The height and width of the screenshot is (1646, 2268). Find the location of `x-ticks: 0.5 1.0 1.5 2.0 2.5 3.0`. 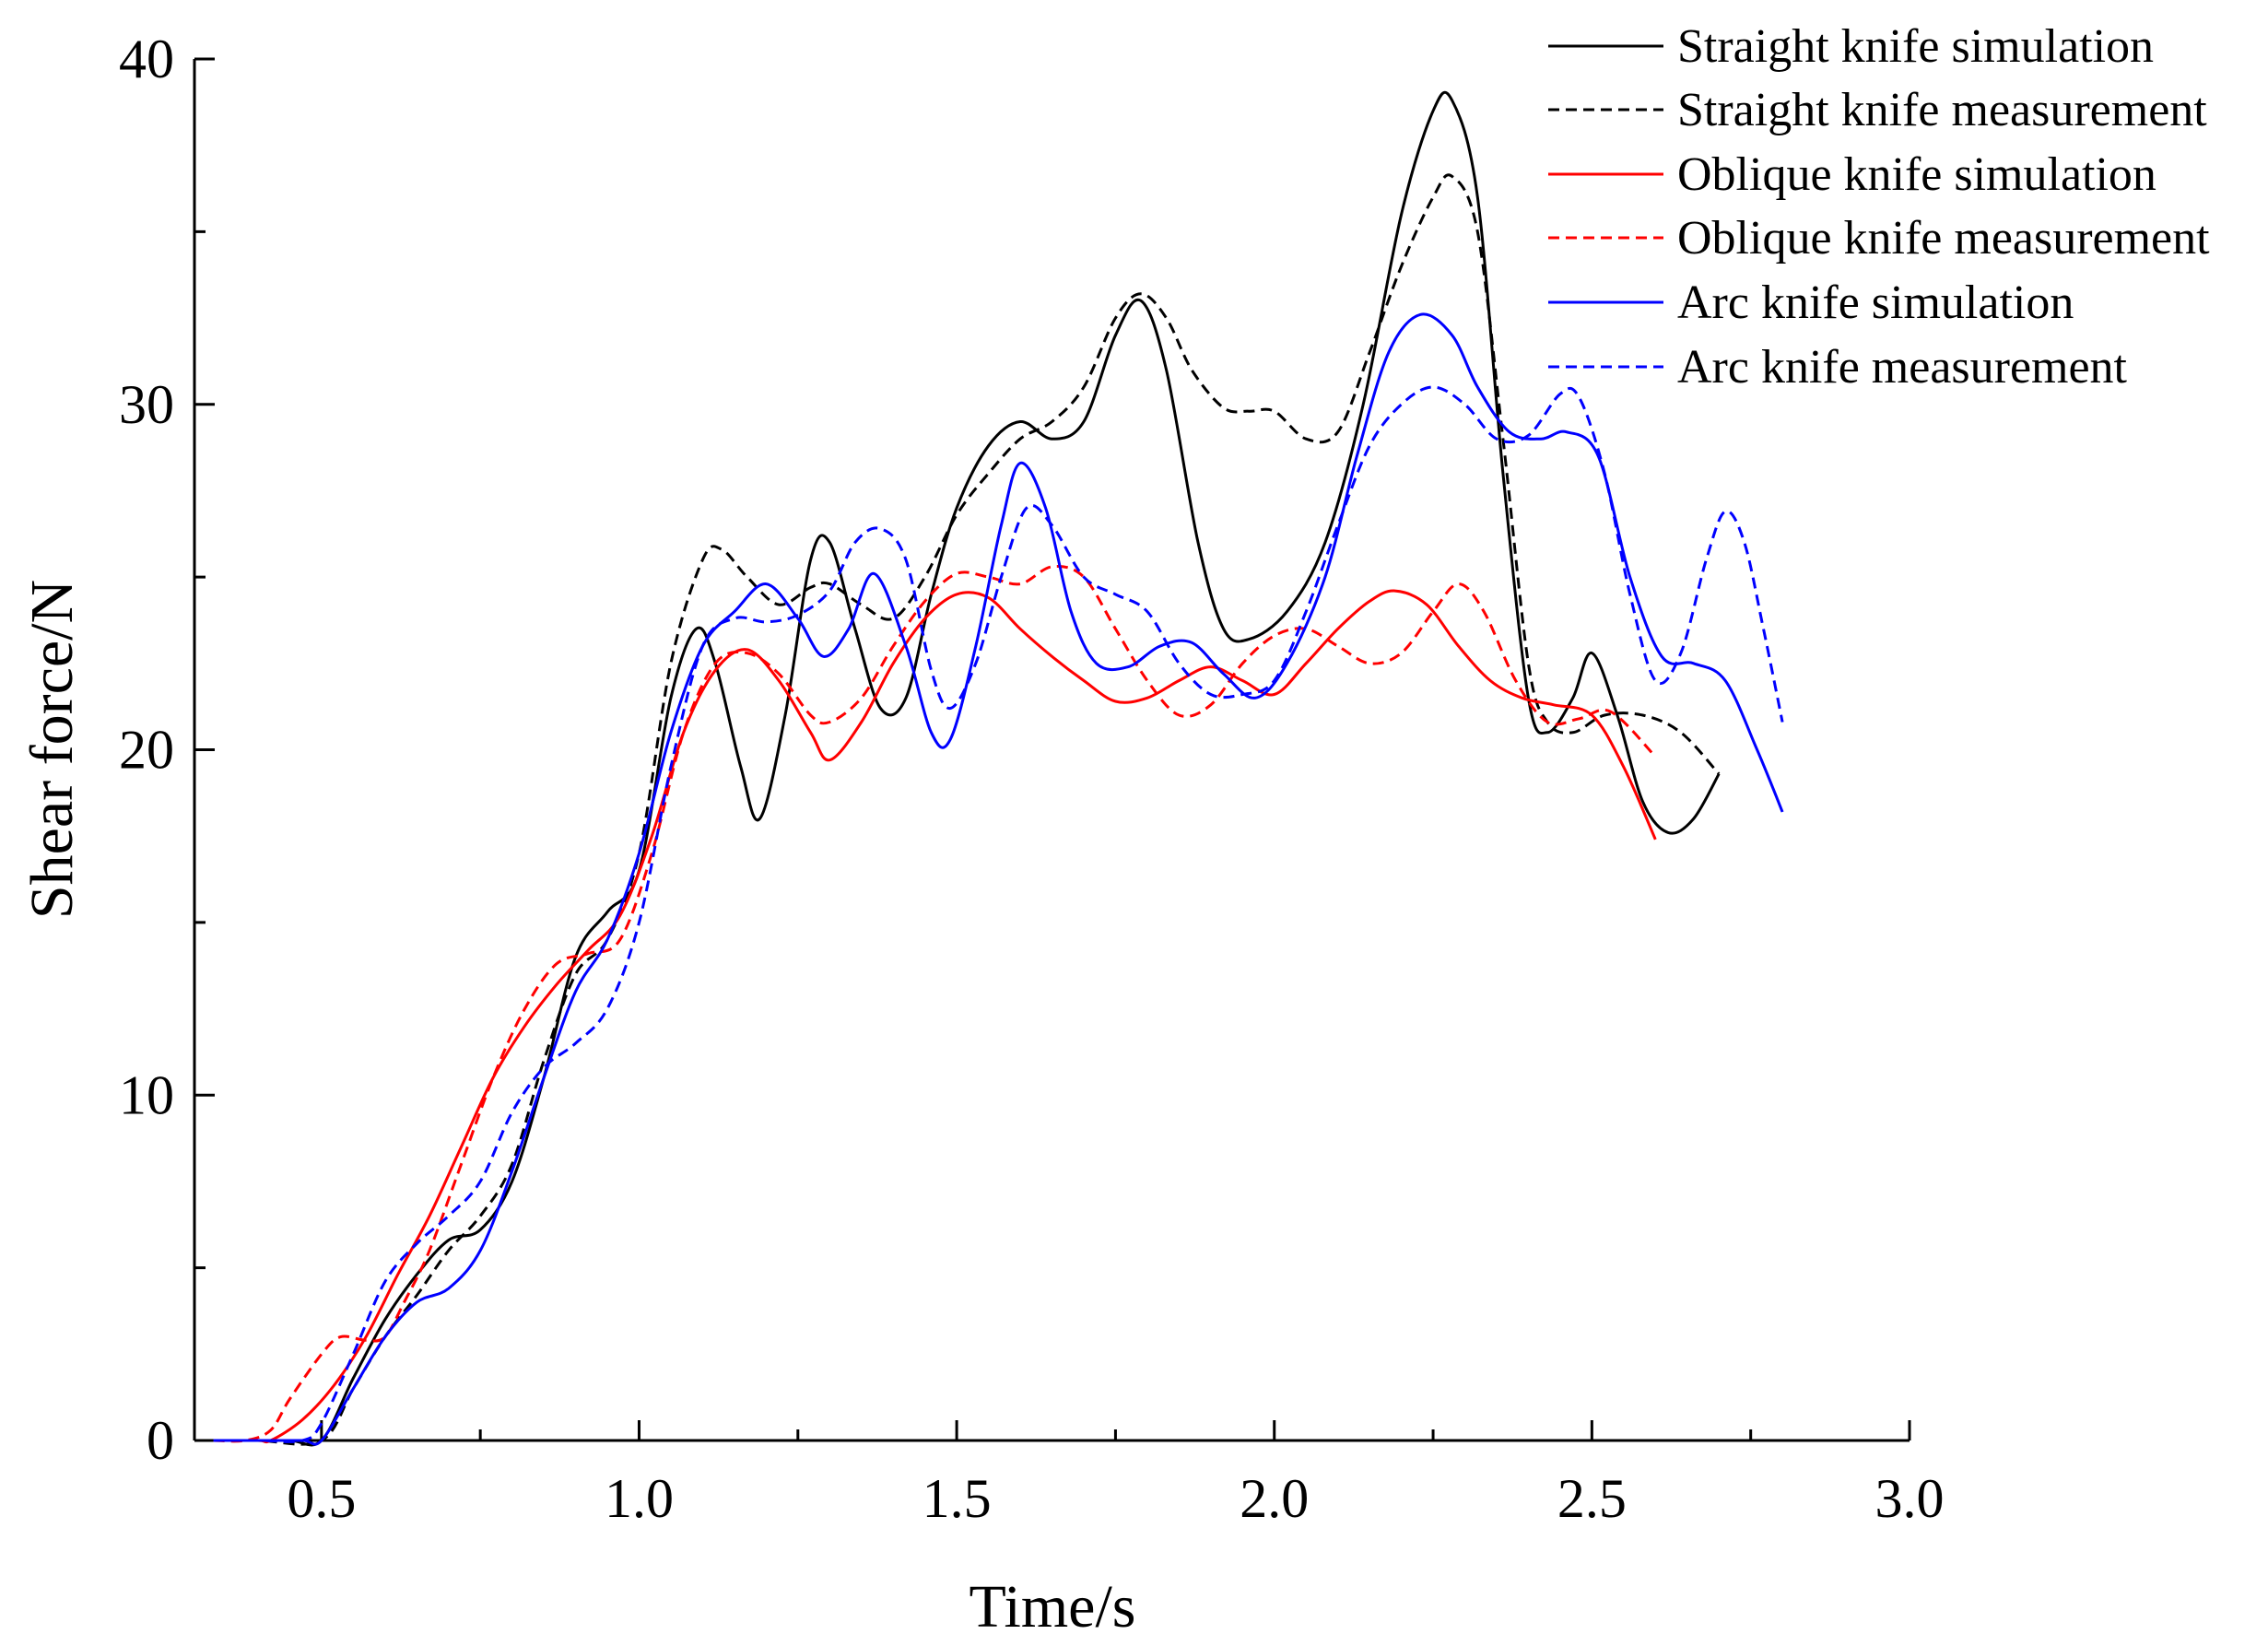

x-ticks: 0.5 1.0 1.5 2.0 2.5 3.0 is located at coordinates (1116, 1474).